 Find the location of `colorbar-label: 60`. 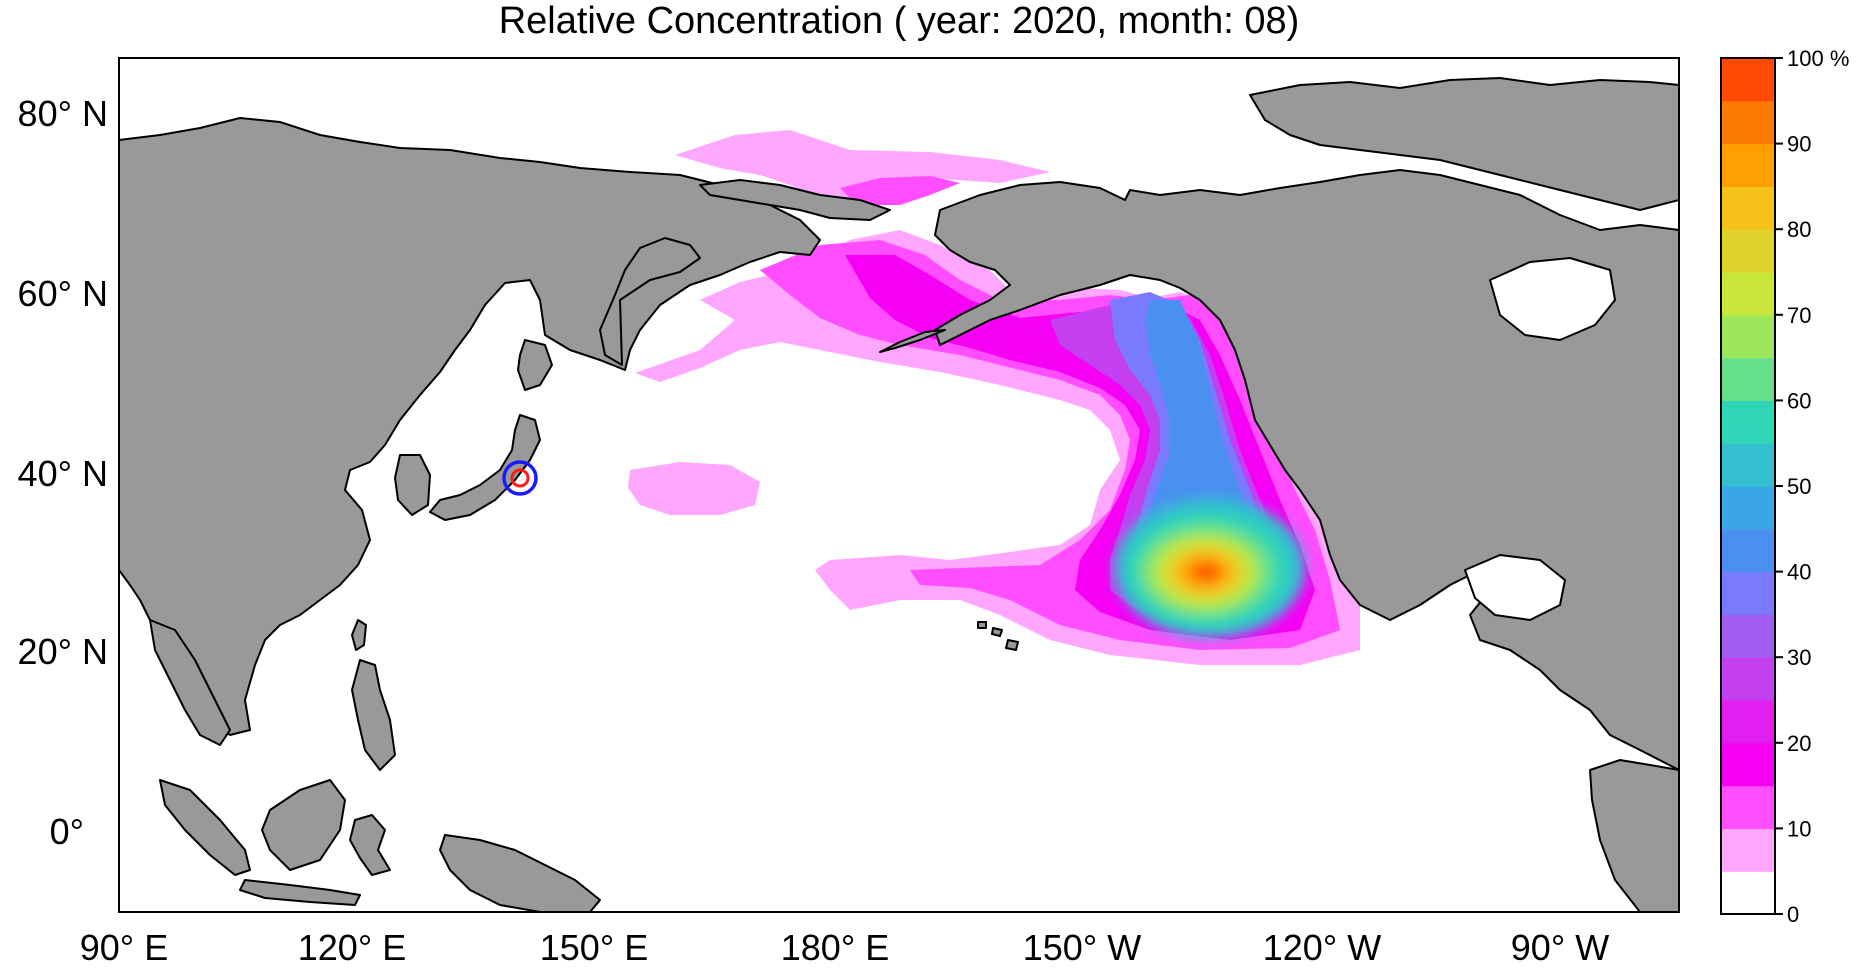

colorbar-label: 60 is located at coordinates (1799, 400).